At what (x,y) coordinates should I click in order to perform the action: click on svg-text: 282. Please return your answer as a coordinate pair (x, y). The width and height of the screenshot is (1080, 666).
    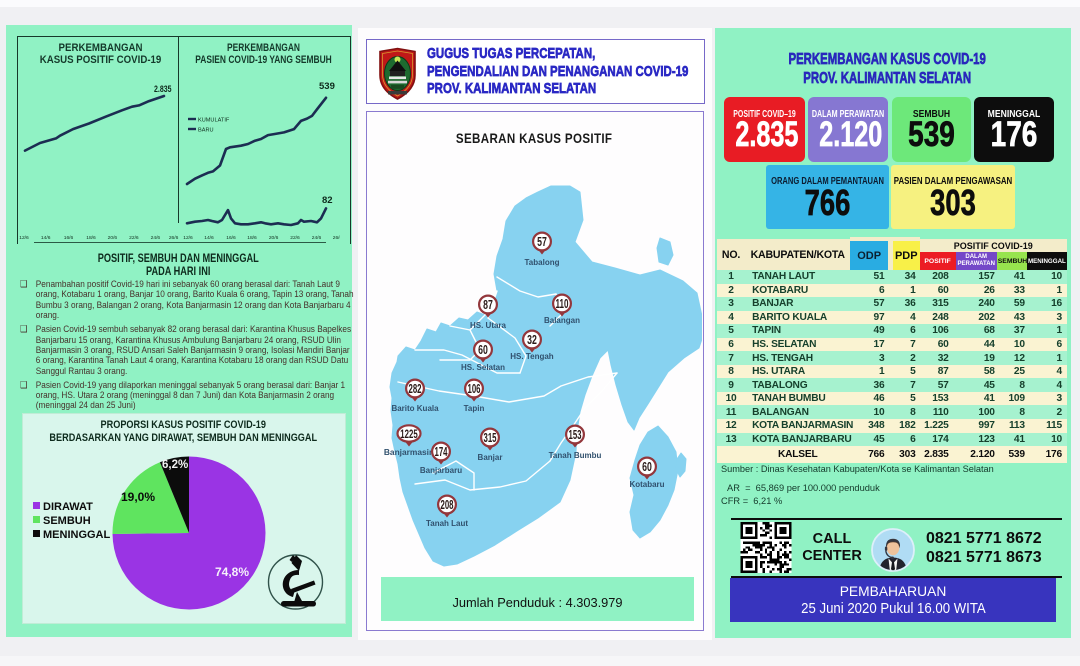
    Looking at the image, I should click on (415, 388).